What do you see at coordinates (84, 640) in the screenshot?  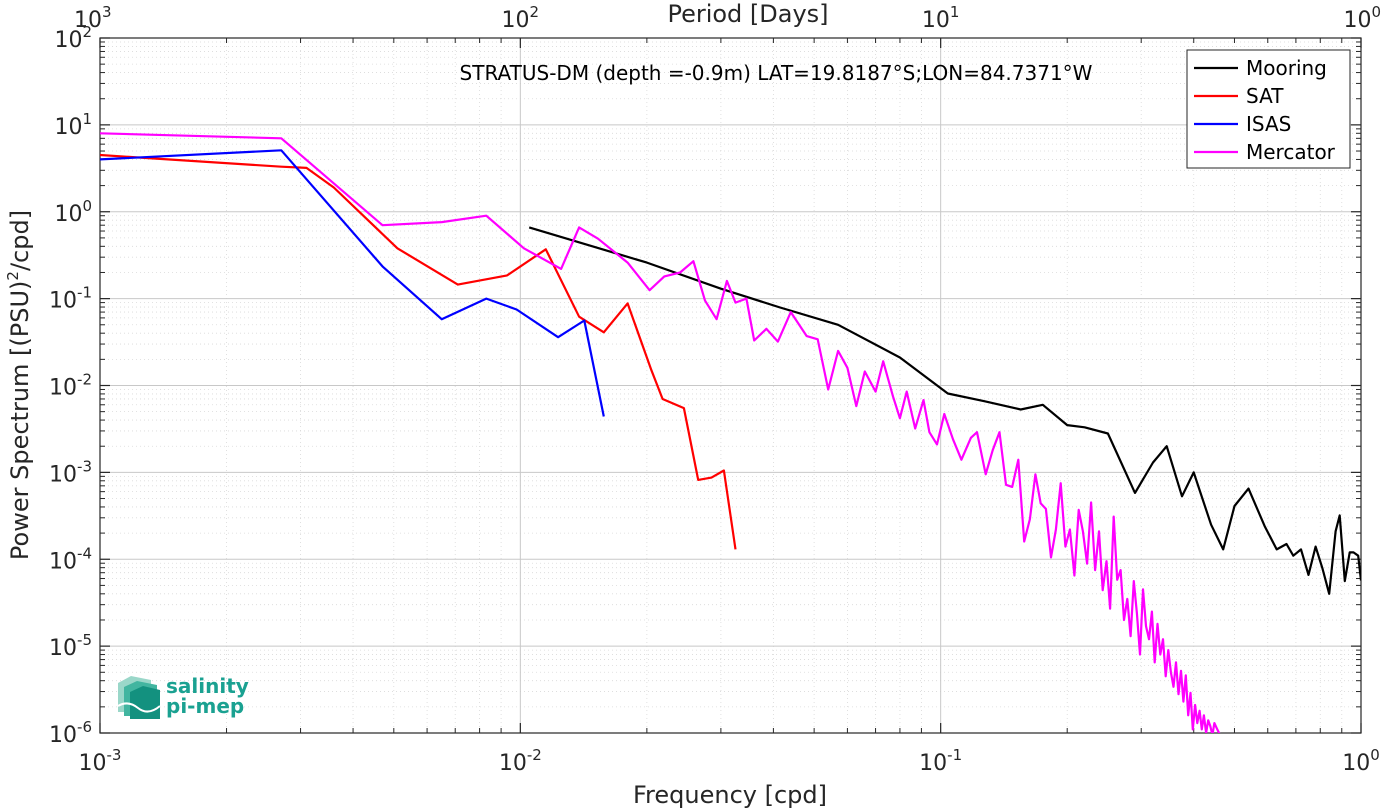 I see `y-tick-label-exponent: -5` at bounding box center [84, 640].